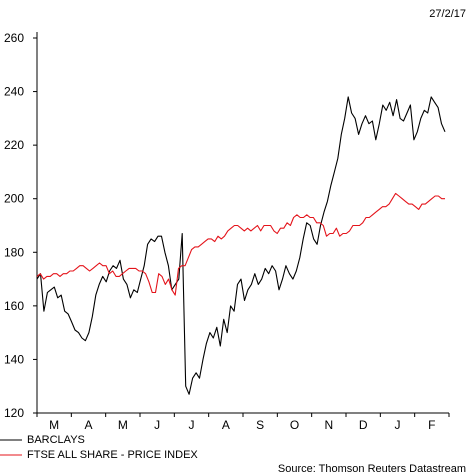  Describe the element at coordinates (372, 469) in the screenshot. I see `chart-source: Source: Thomson Reuters Datastream` at that location.